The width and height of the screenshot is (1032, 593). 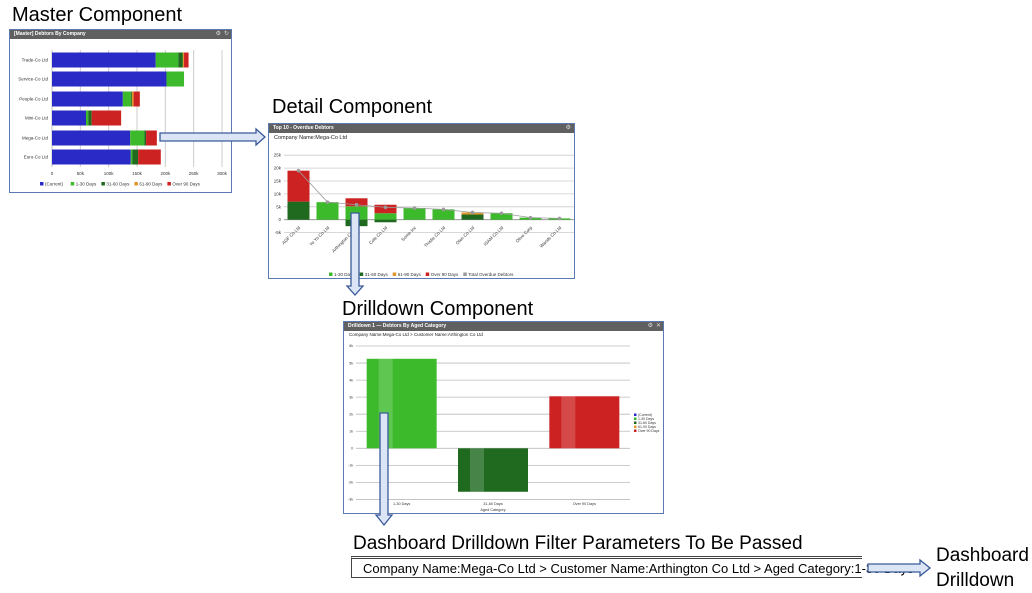 I want to click on category-label: Arthington Co Ltd, so click(x=345, y=239).